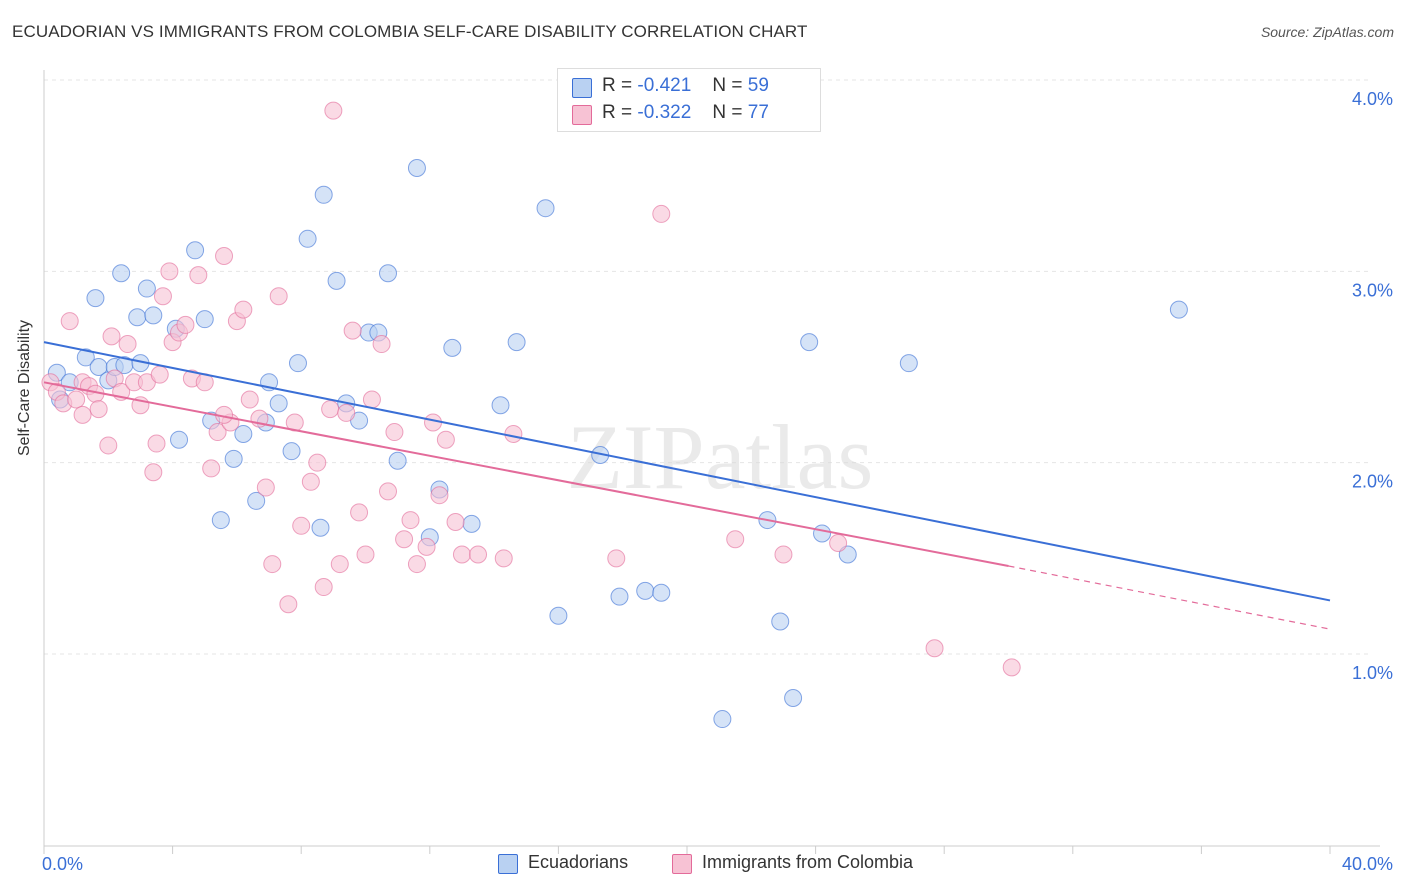 The height and width of the screenshot is (892, 1406). Describe the element at coordinates (617, 85) in the screenshot. I see `r-label: R =` at that location.